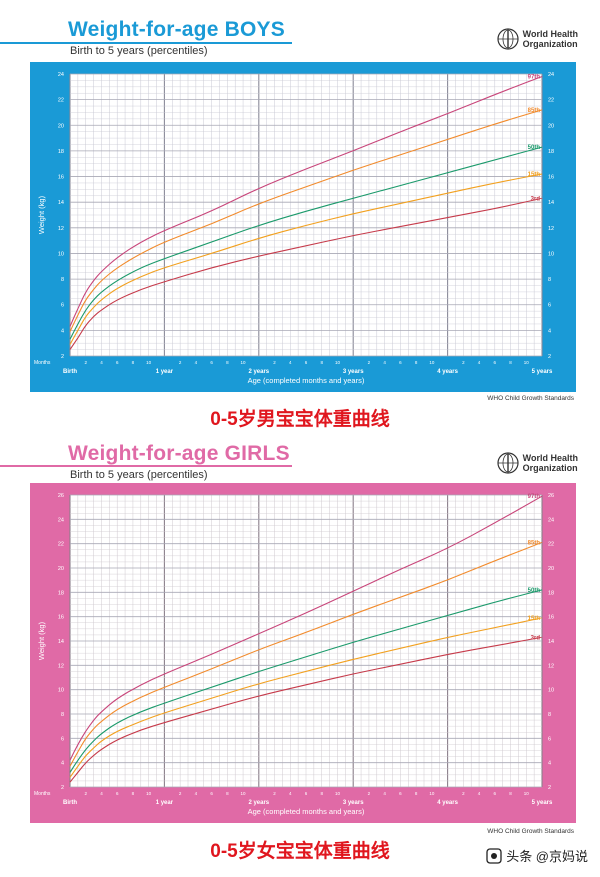 The height and width of the screenshot is (877, 600). Describe the element at coordinates (61, 569) in the screenshot. I see `y-tick-label-left: 20` at that location.